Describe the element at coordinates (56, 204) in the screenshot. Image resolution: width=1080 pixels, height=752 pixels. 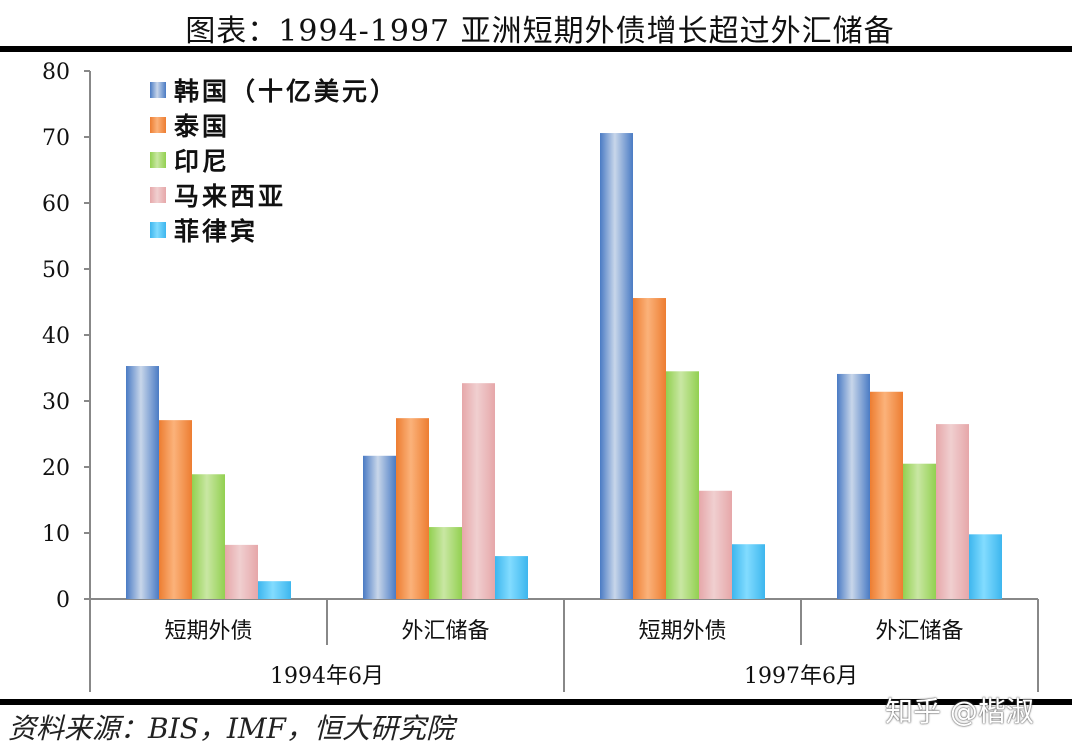
I see `y-tick-label: 60` at that location.